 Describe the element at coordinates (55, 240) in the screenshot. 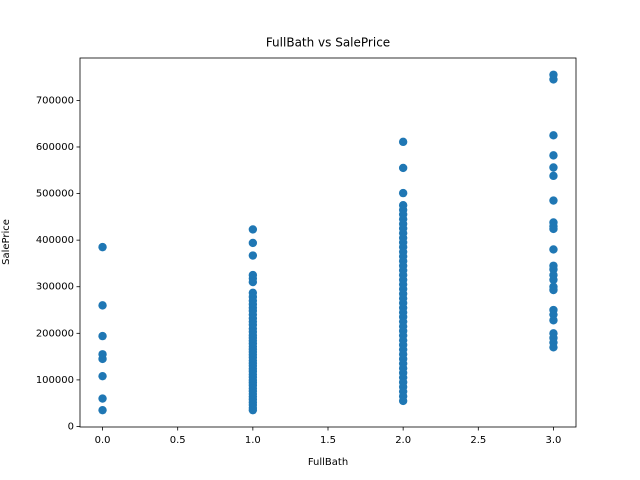

I see `y-tick-label: 400000` at that location.